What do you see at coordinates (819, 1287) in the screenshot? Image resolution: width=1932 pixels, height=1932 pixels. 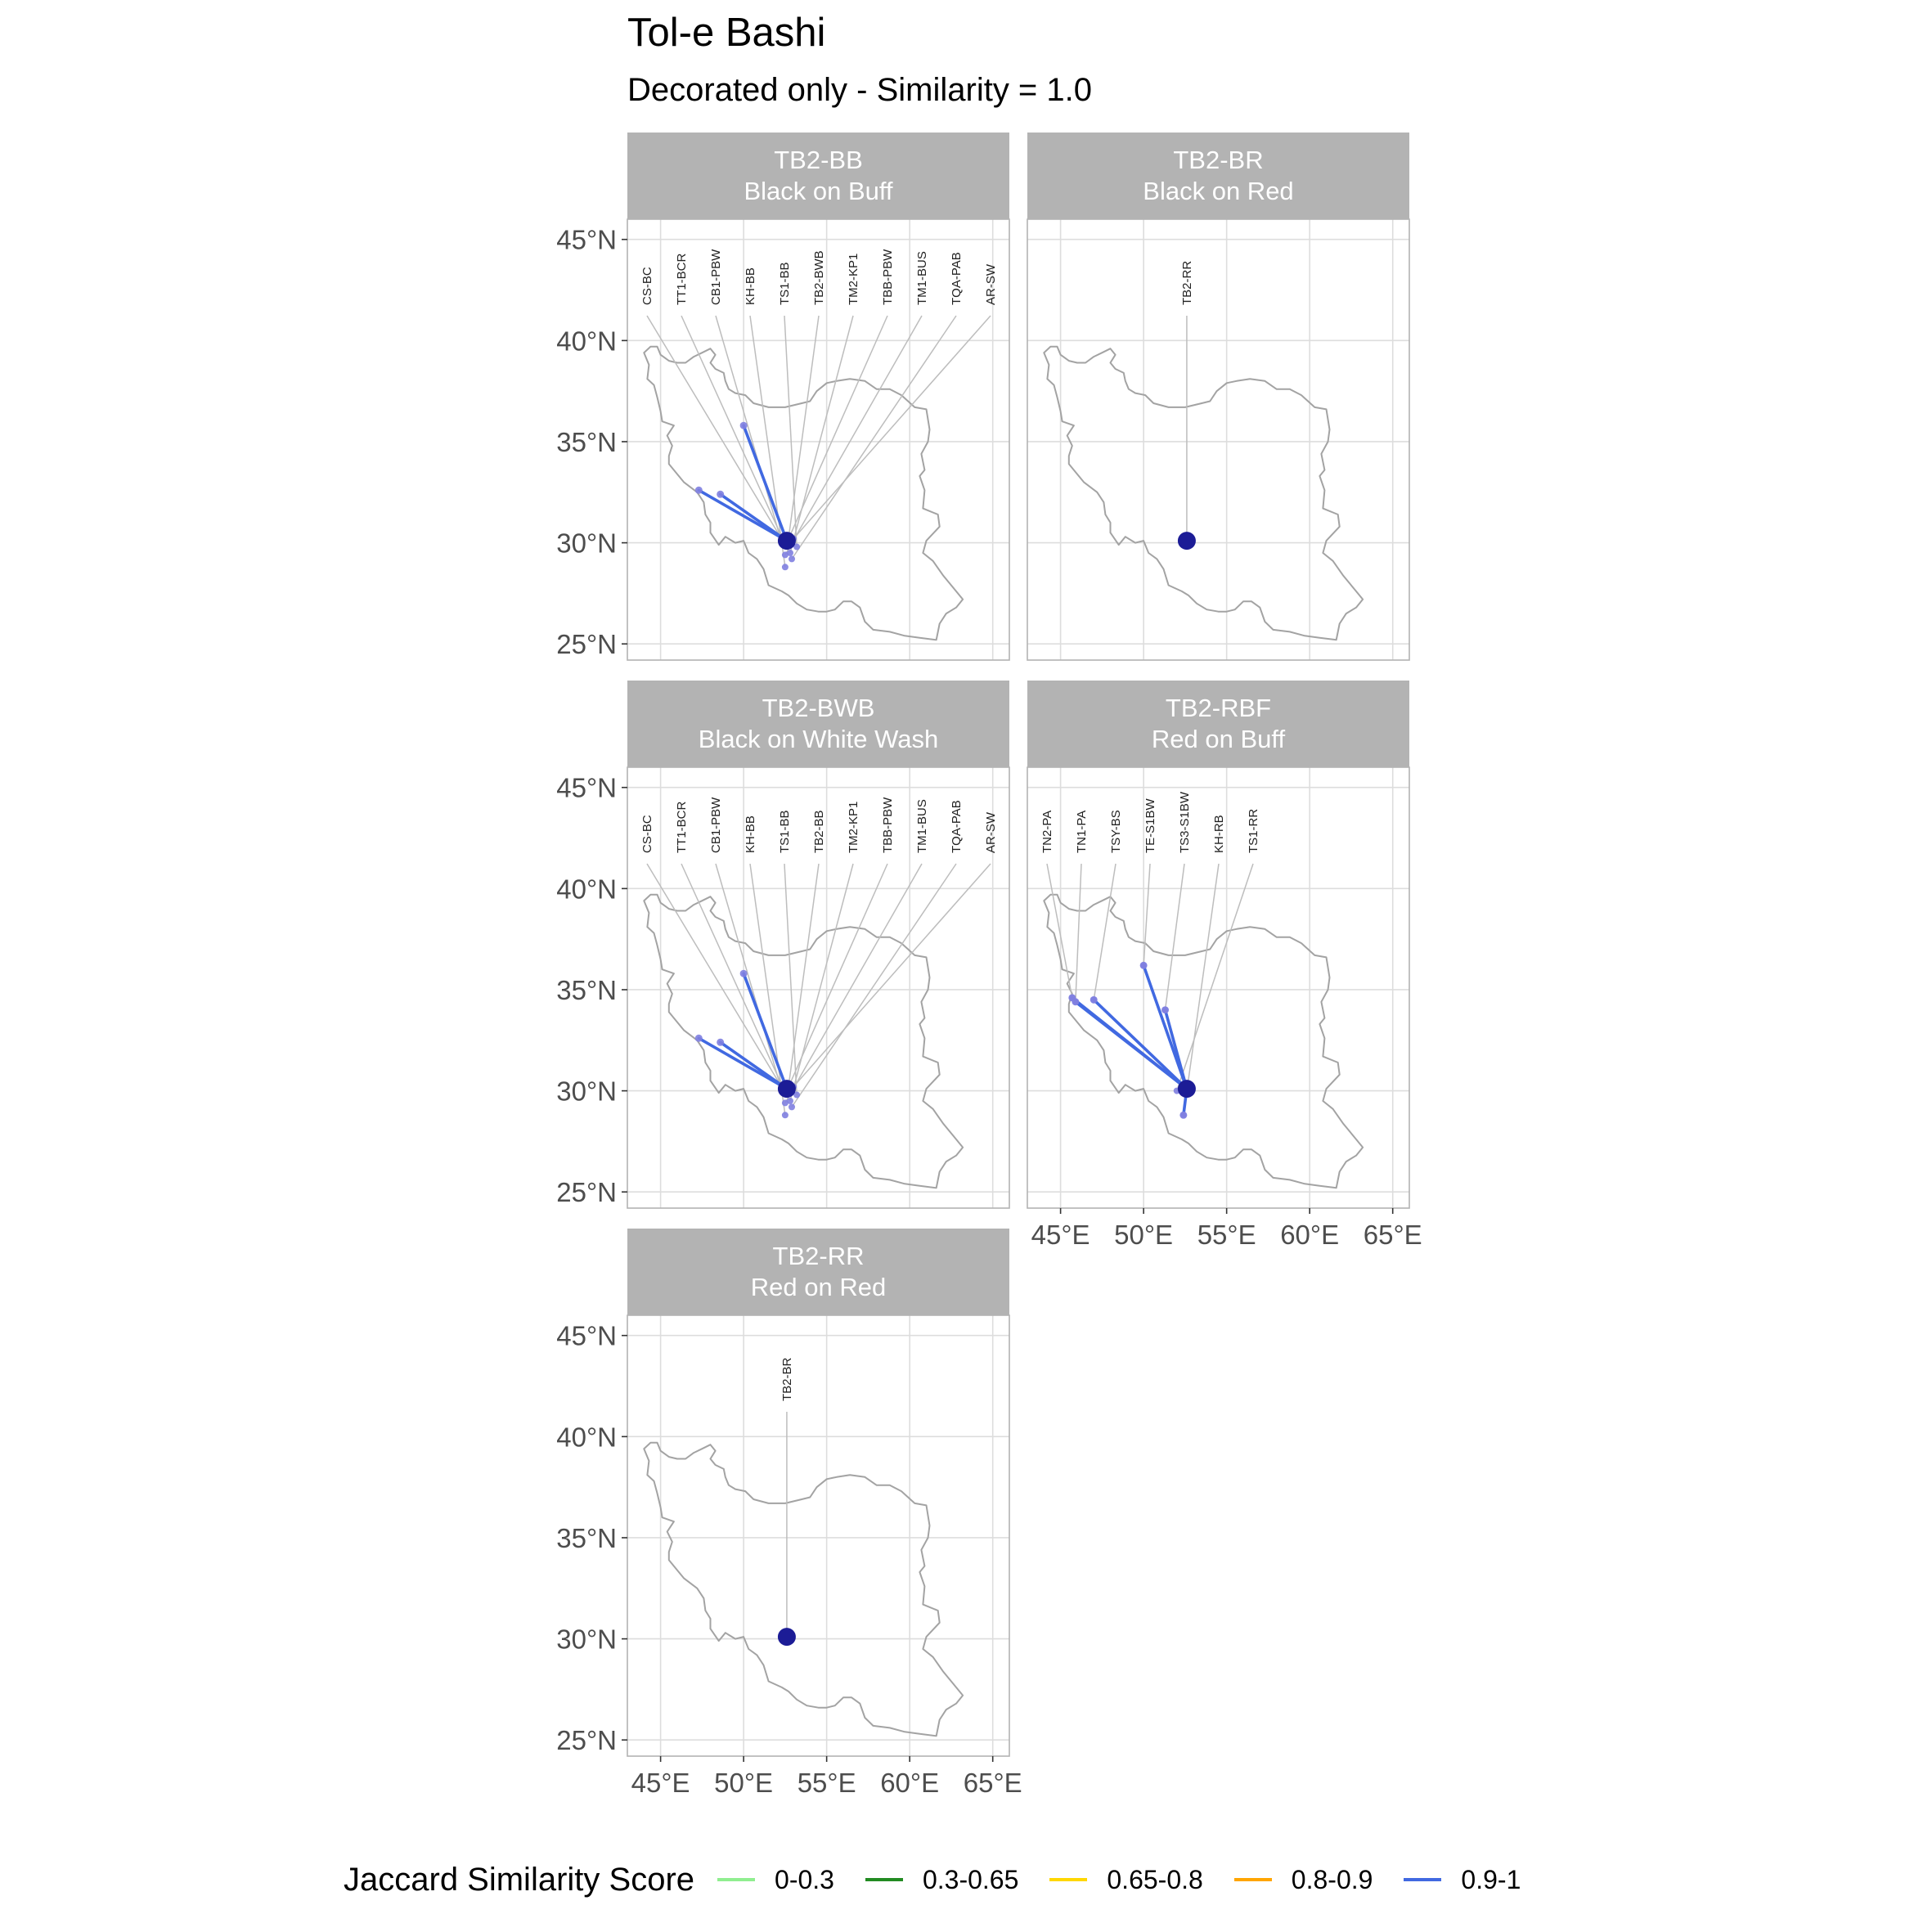 I see `facet-strip-name: Red on Red` at bounding box center [819, 1287].